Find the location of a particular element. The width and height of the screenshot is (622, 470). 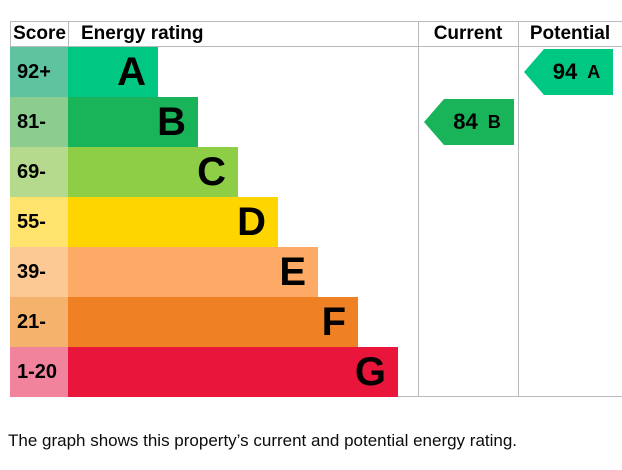

score-cell-e: 39-54 is located at coordinates (39, 290).